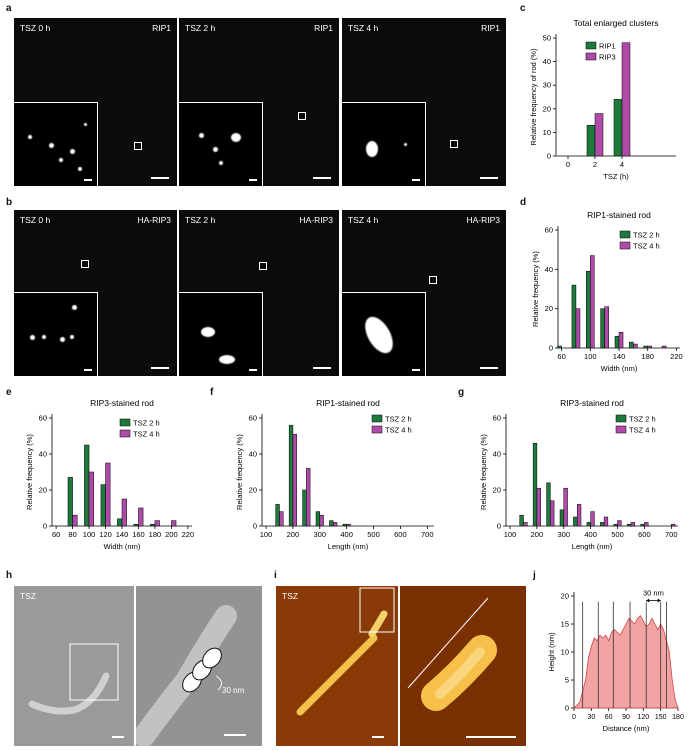  I want to click on x-axis-label: TSZ (h), so click(616, 176).